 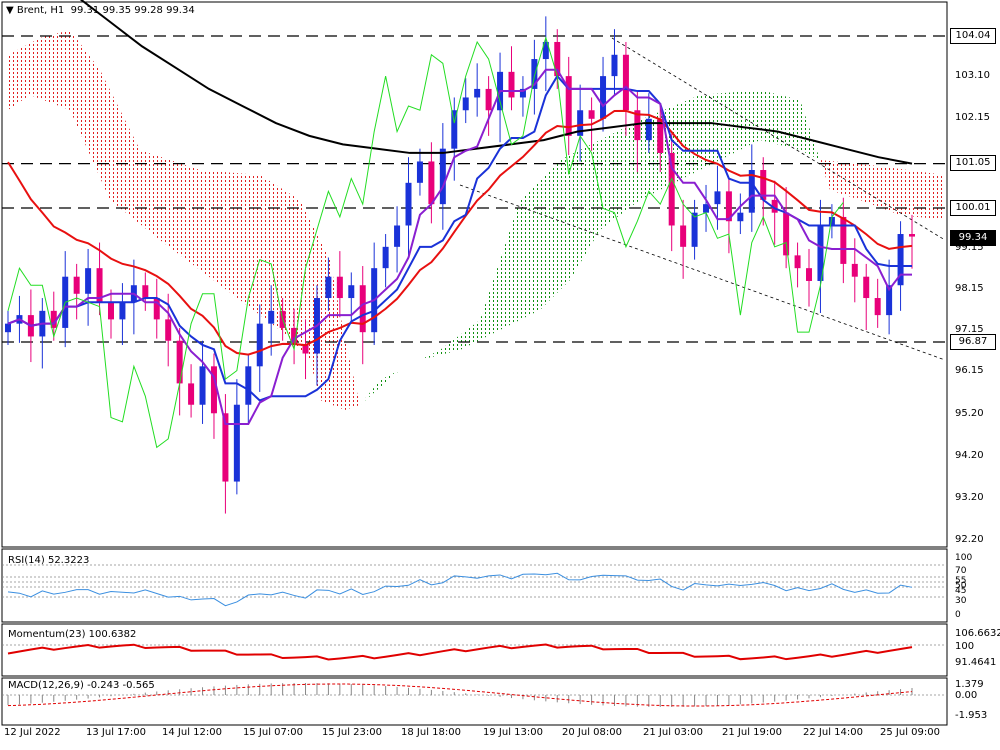 What do you see at coordinates (965, 646) in the screenshot?
I see `momentum-tick: 100` at bounding box center [965, 646].